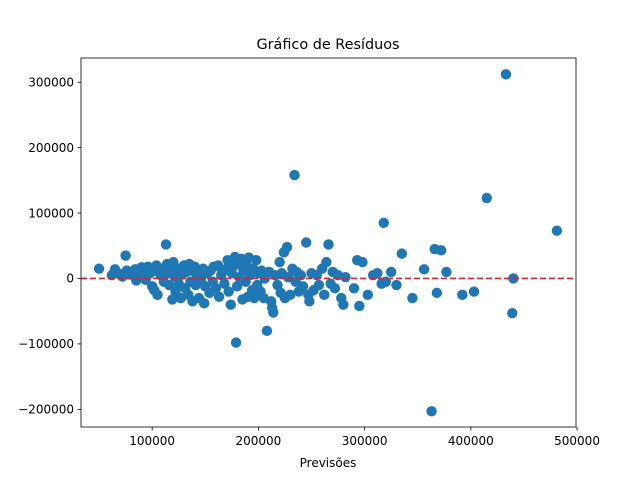 This screenshot has height=480, width=640. What do you see at coordinates (327, 45) in the screenshot?
I see `chart-title: Gráfico de Resíduos` at bounding box center [327, 45].